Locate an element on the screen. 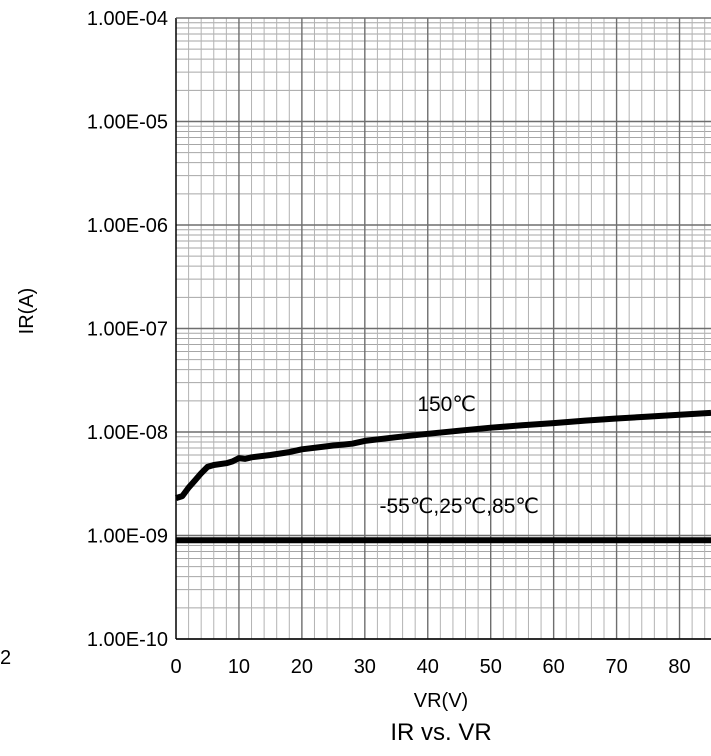 This screenshot has width=711, height=756. x-tick-label: 70 is located at coordinates (616, 667).